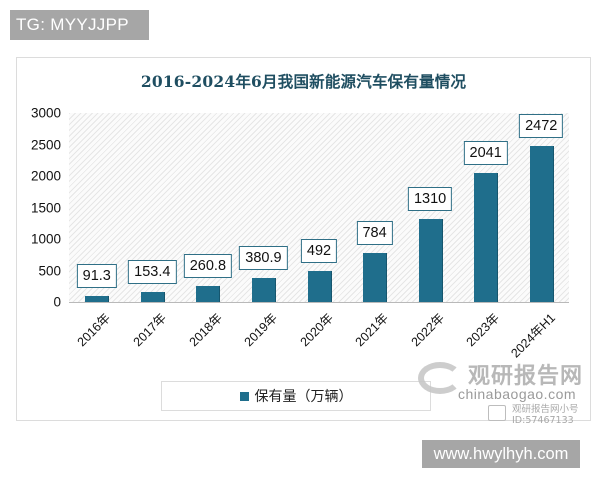 This screenshot has width=600, height=480. I want to click on chart-title: 2016-2024年6月我国新能源汽车保有量情况, so click(303, 81).